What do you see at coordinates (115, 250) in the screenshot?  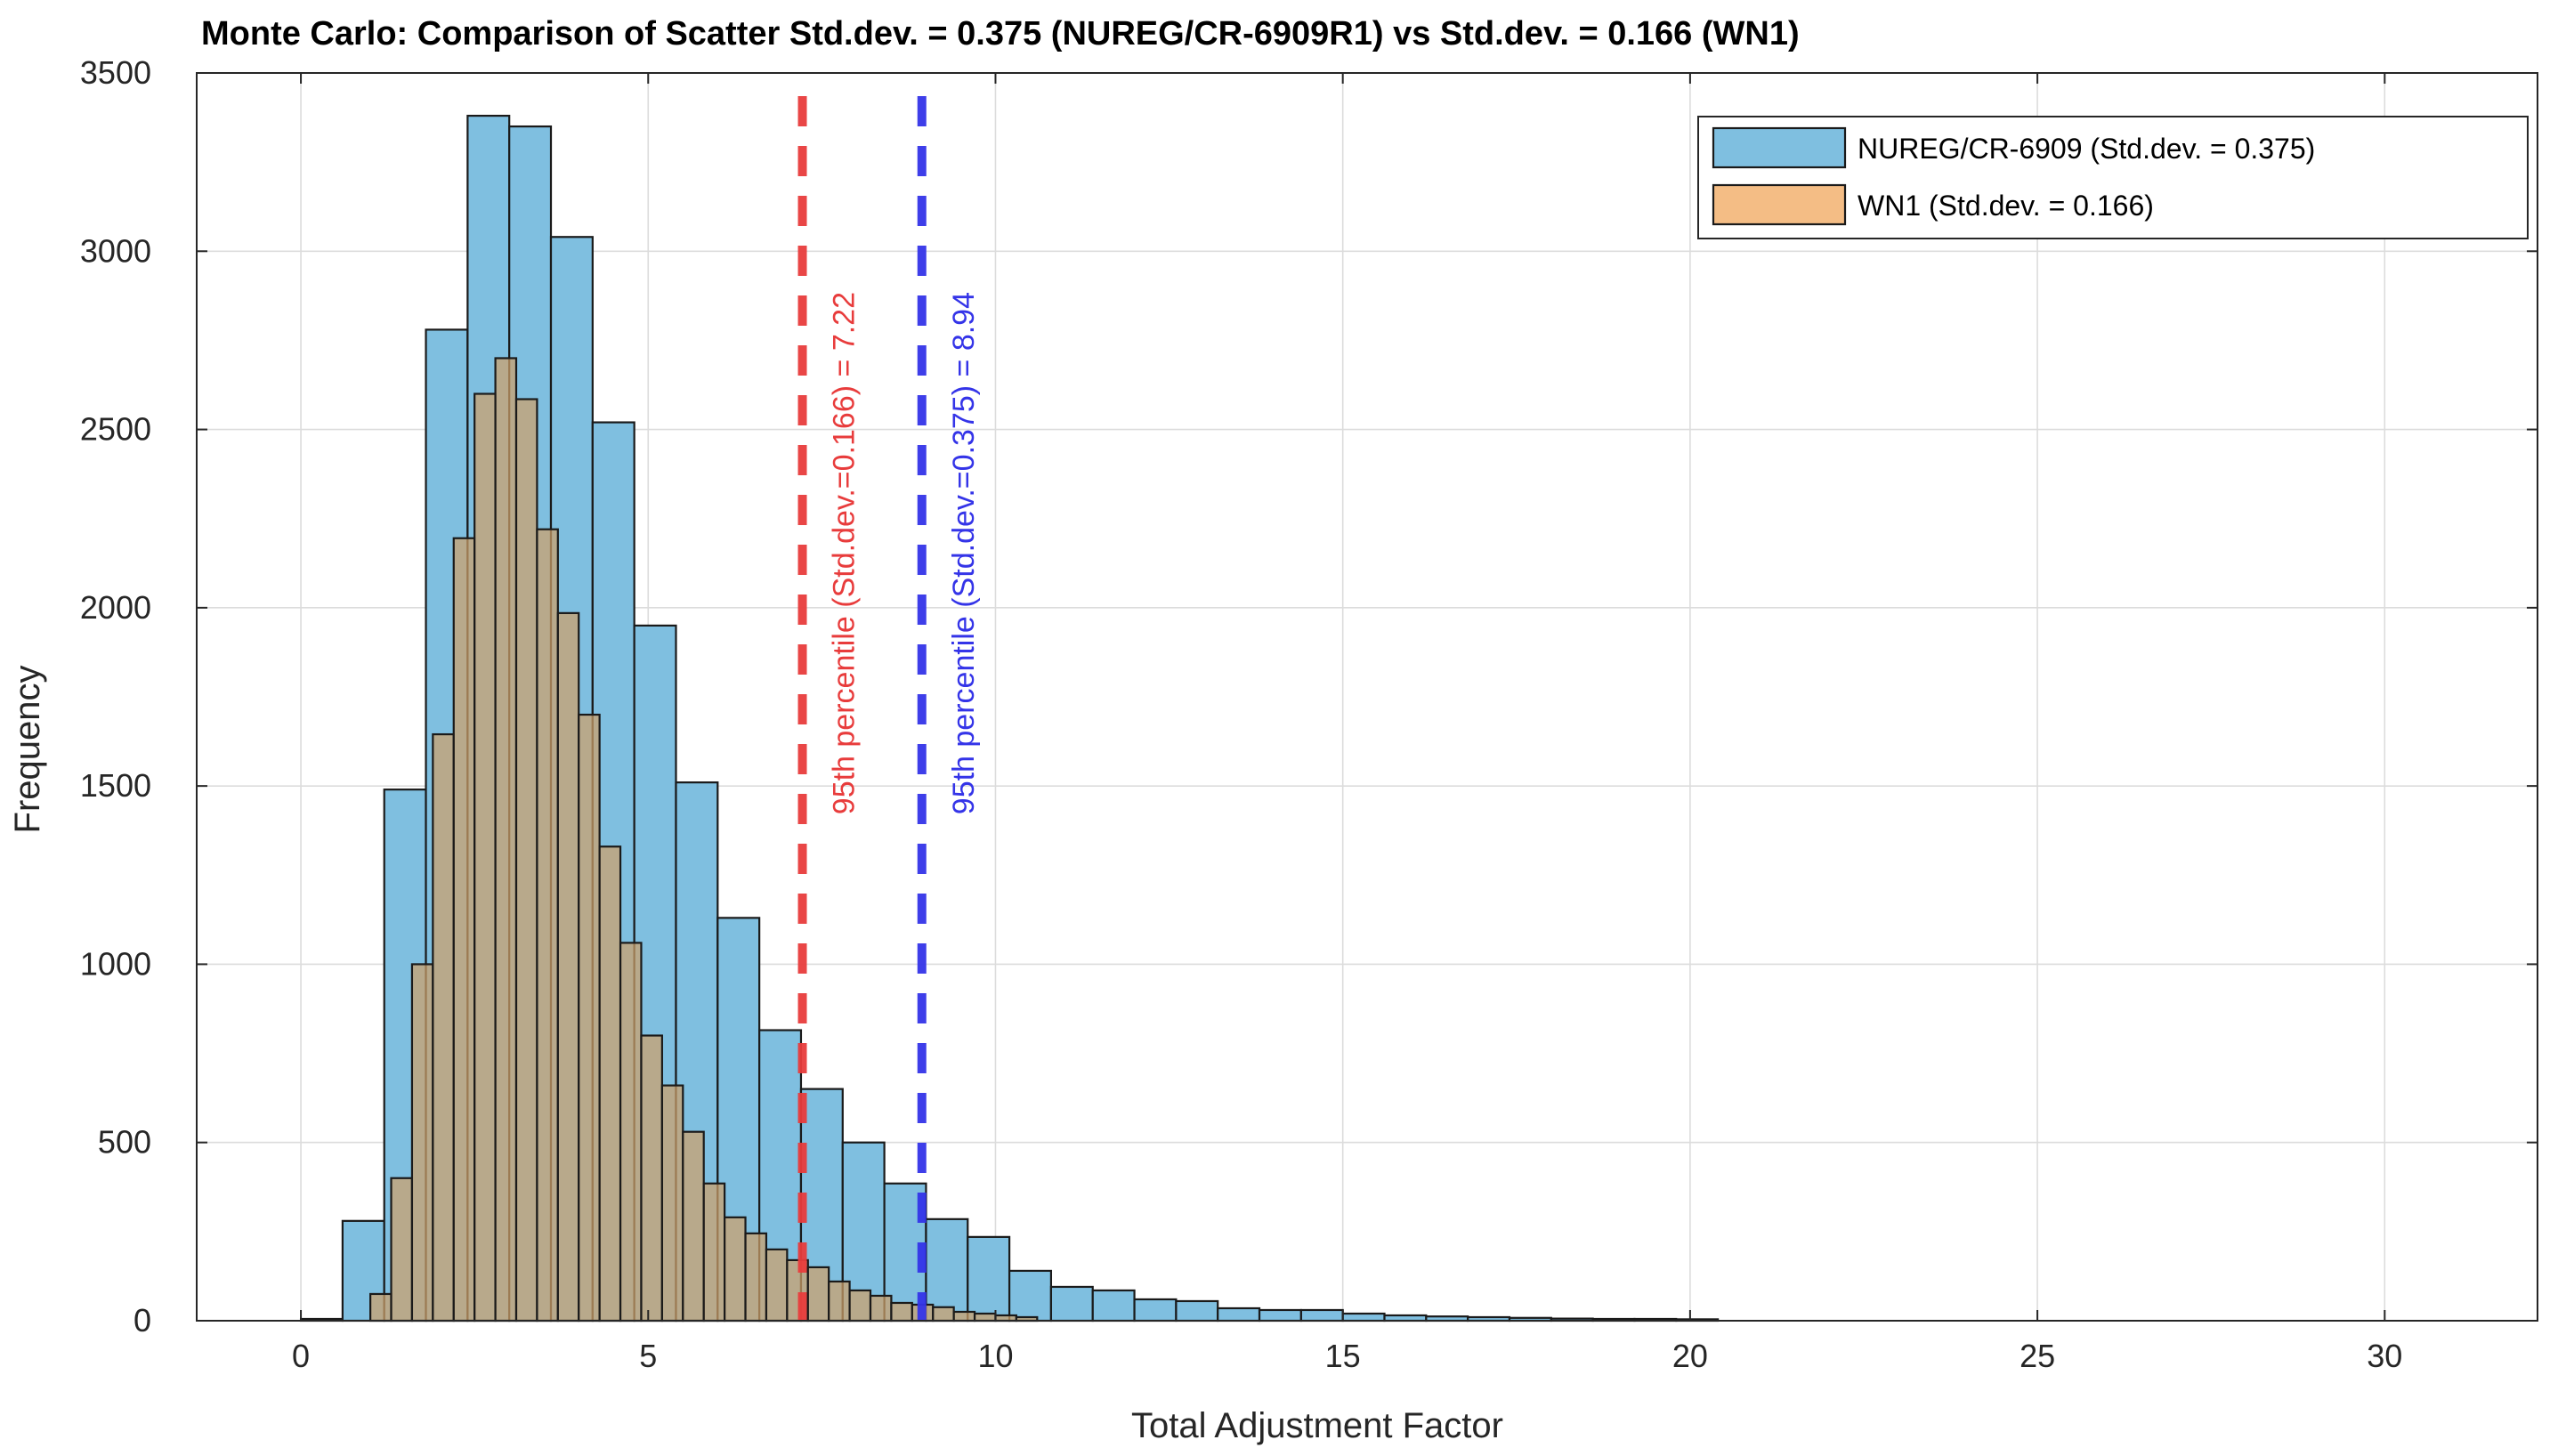 I see `y-tick-label: 3000` at bounding box center [115, 250].